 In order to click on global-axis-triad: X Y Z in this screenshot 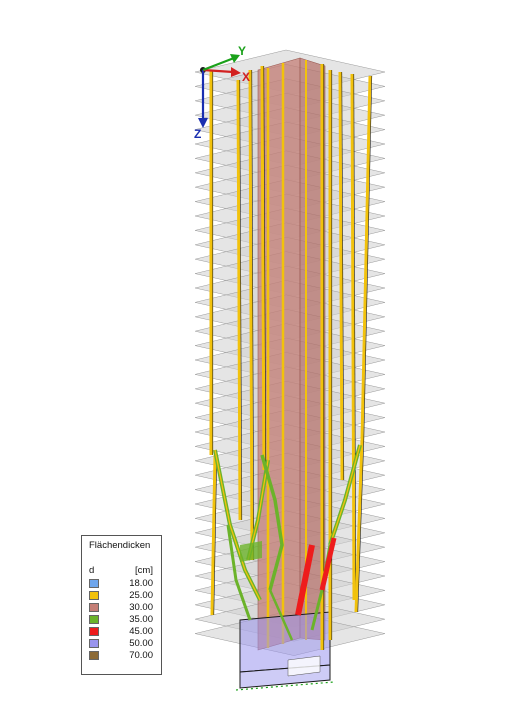, I will do `click(222, 92)`.